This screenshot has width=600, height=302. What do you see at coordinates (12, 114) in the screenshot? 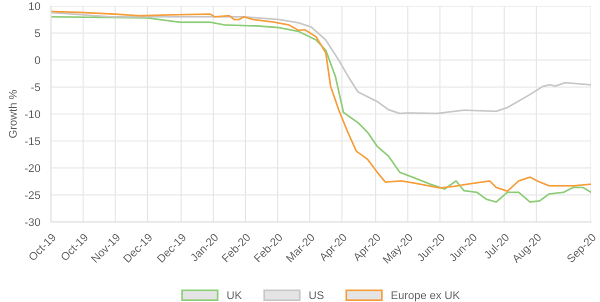
I see `y-axis-title: Growth %` at bounding box center [12, 114].